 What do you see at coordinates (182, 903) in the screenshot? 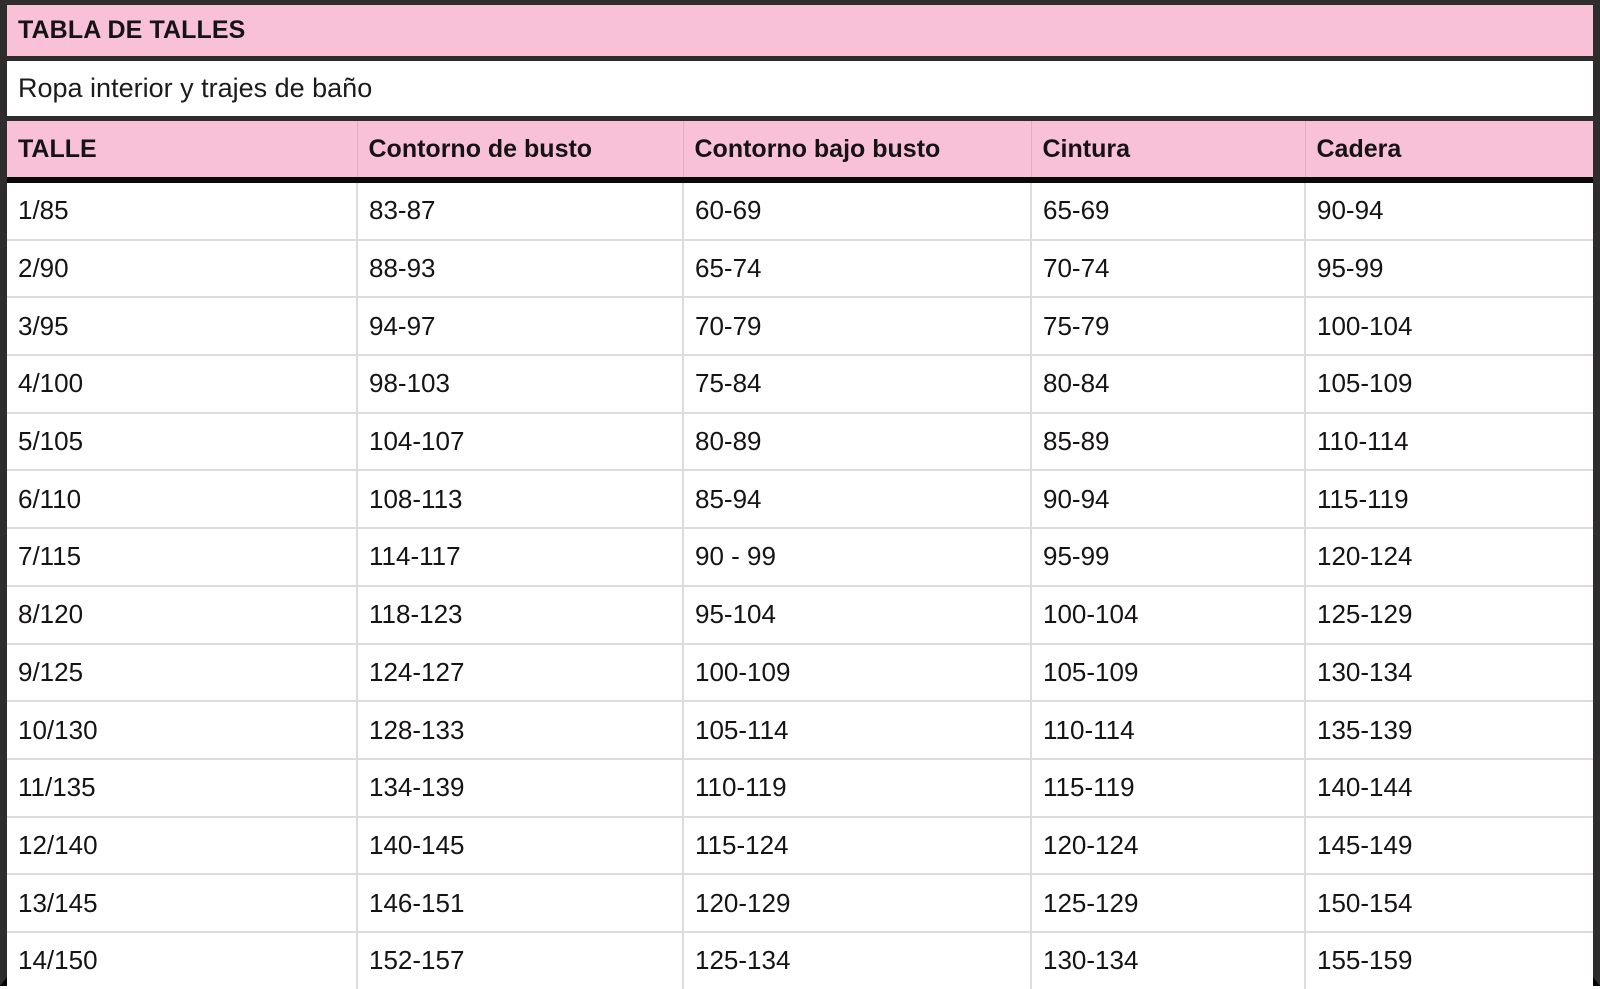
I see `cell-talle: 13/145` at bounding box center [182, 903].